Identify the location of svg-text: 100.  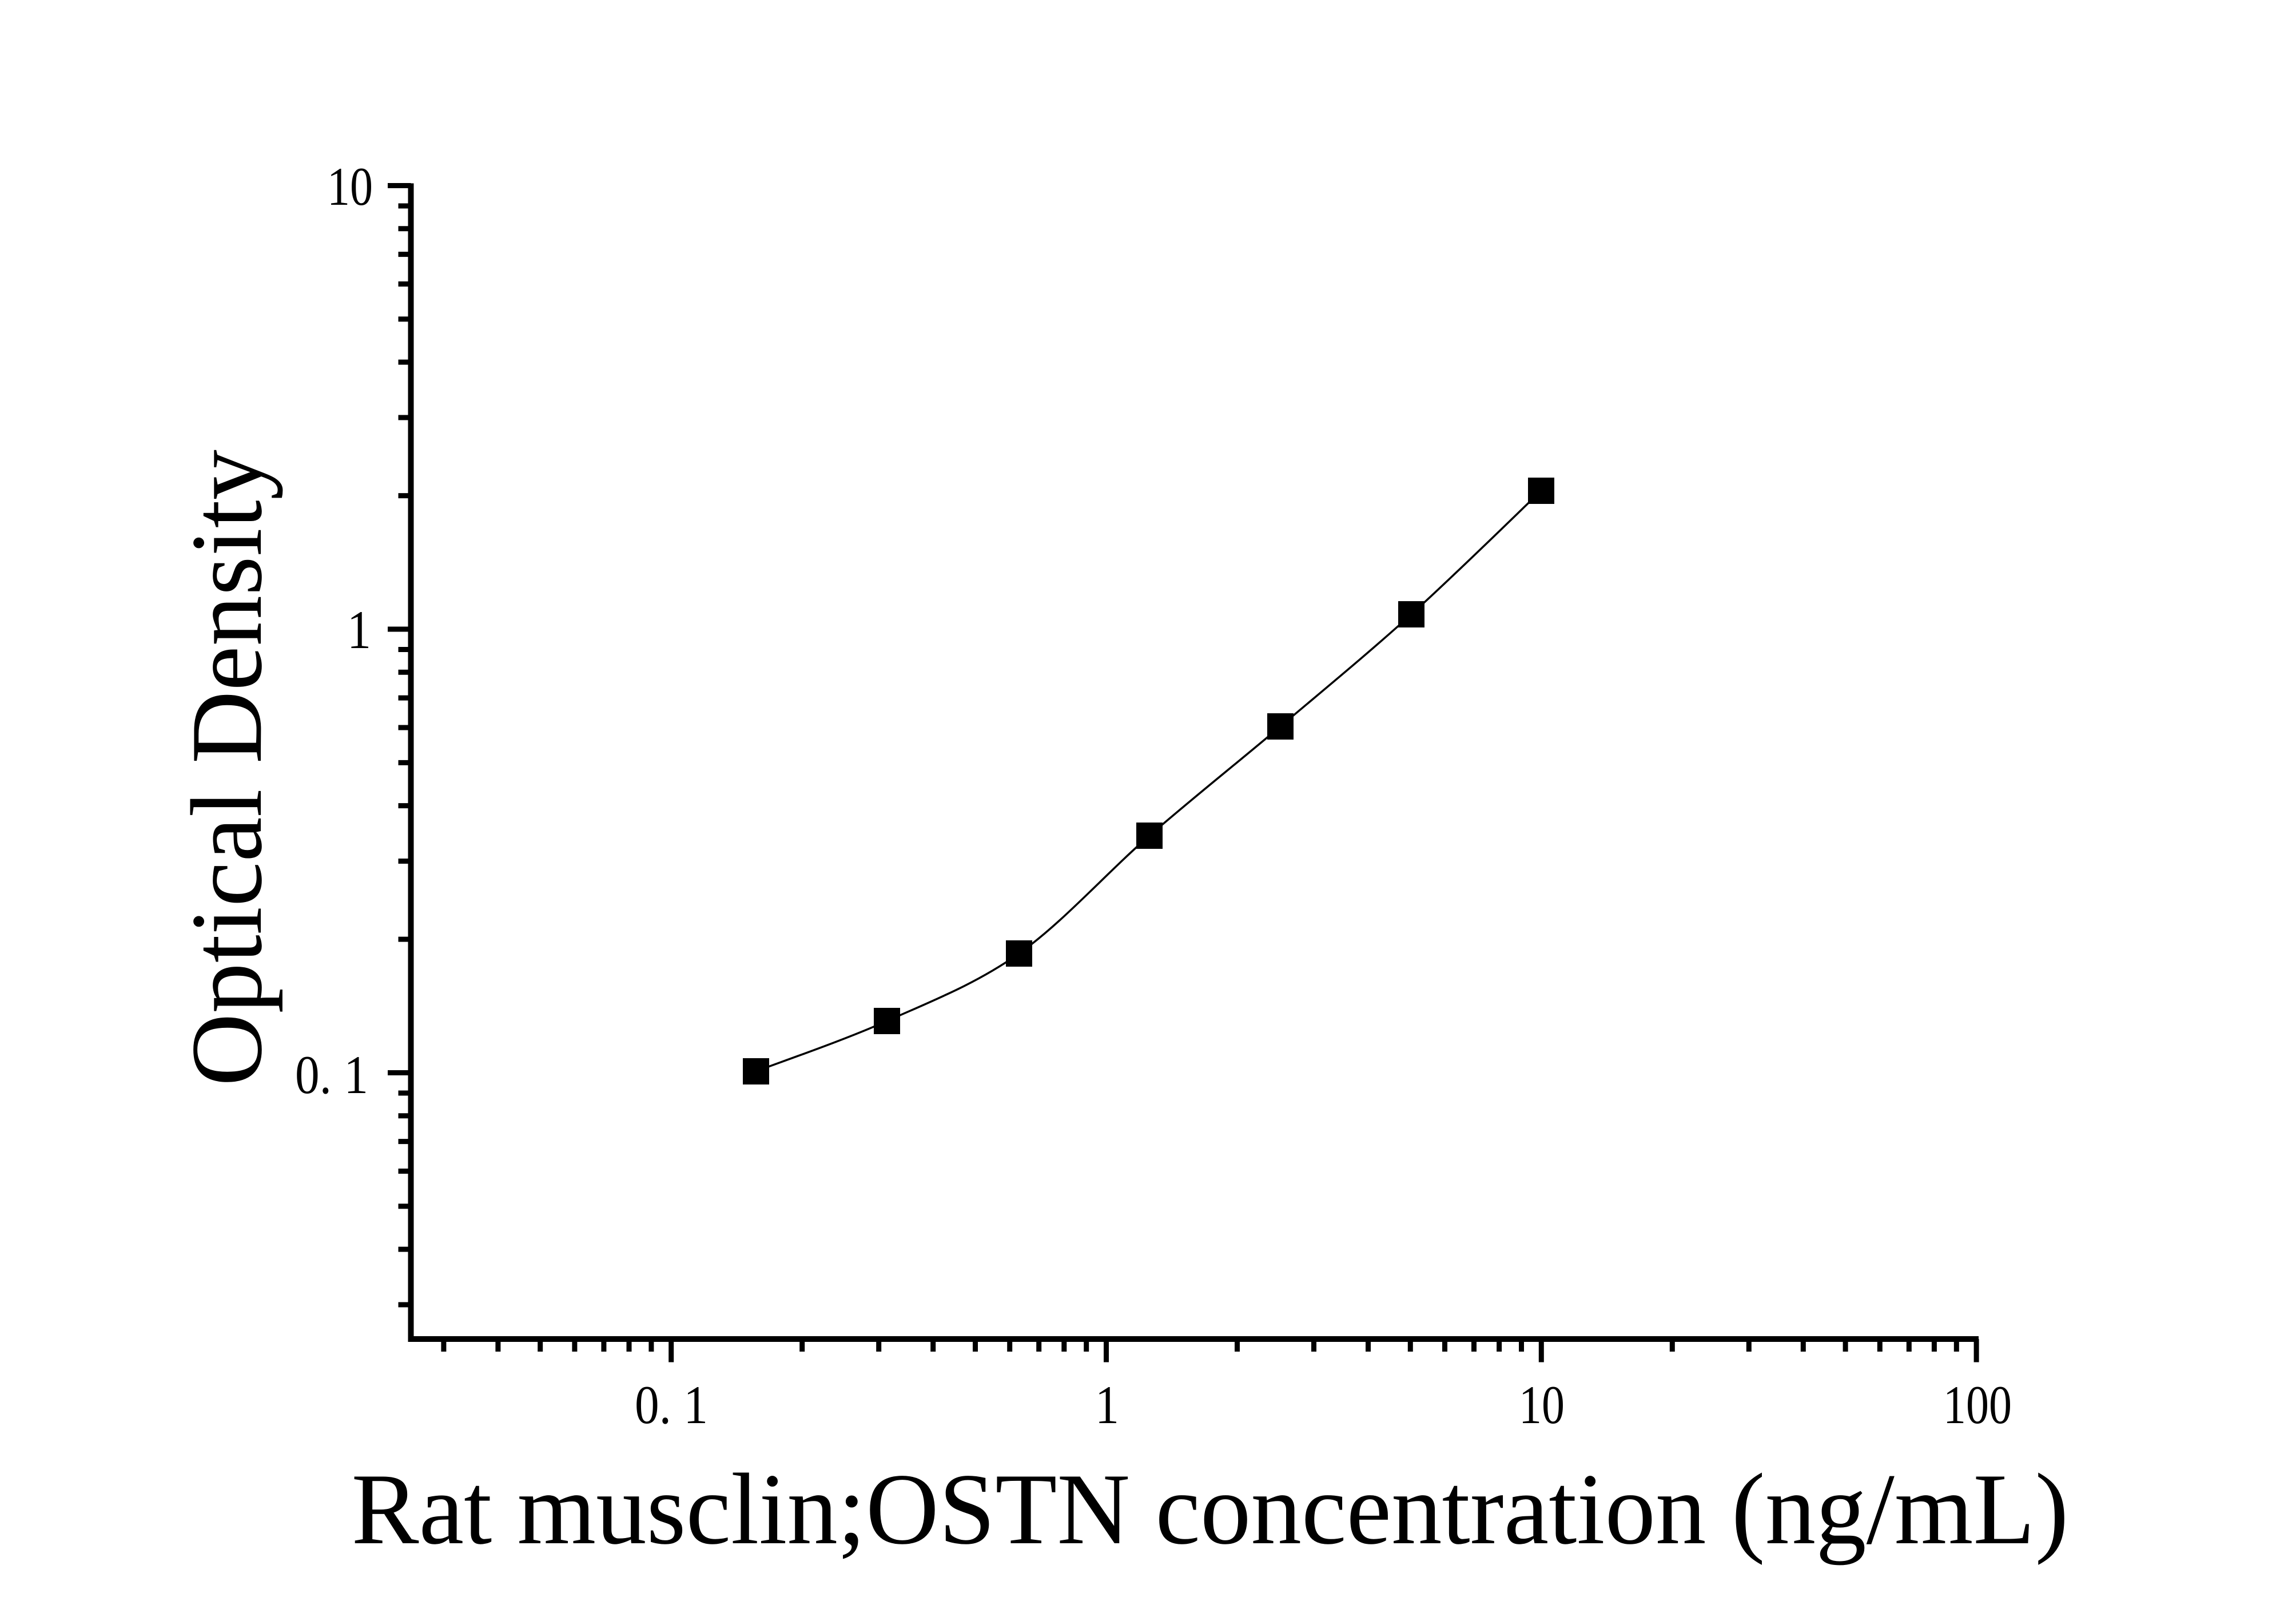
(1978, 1404).